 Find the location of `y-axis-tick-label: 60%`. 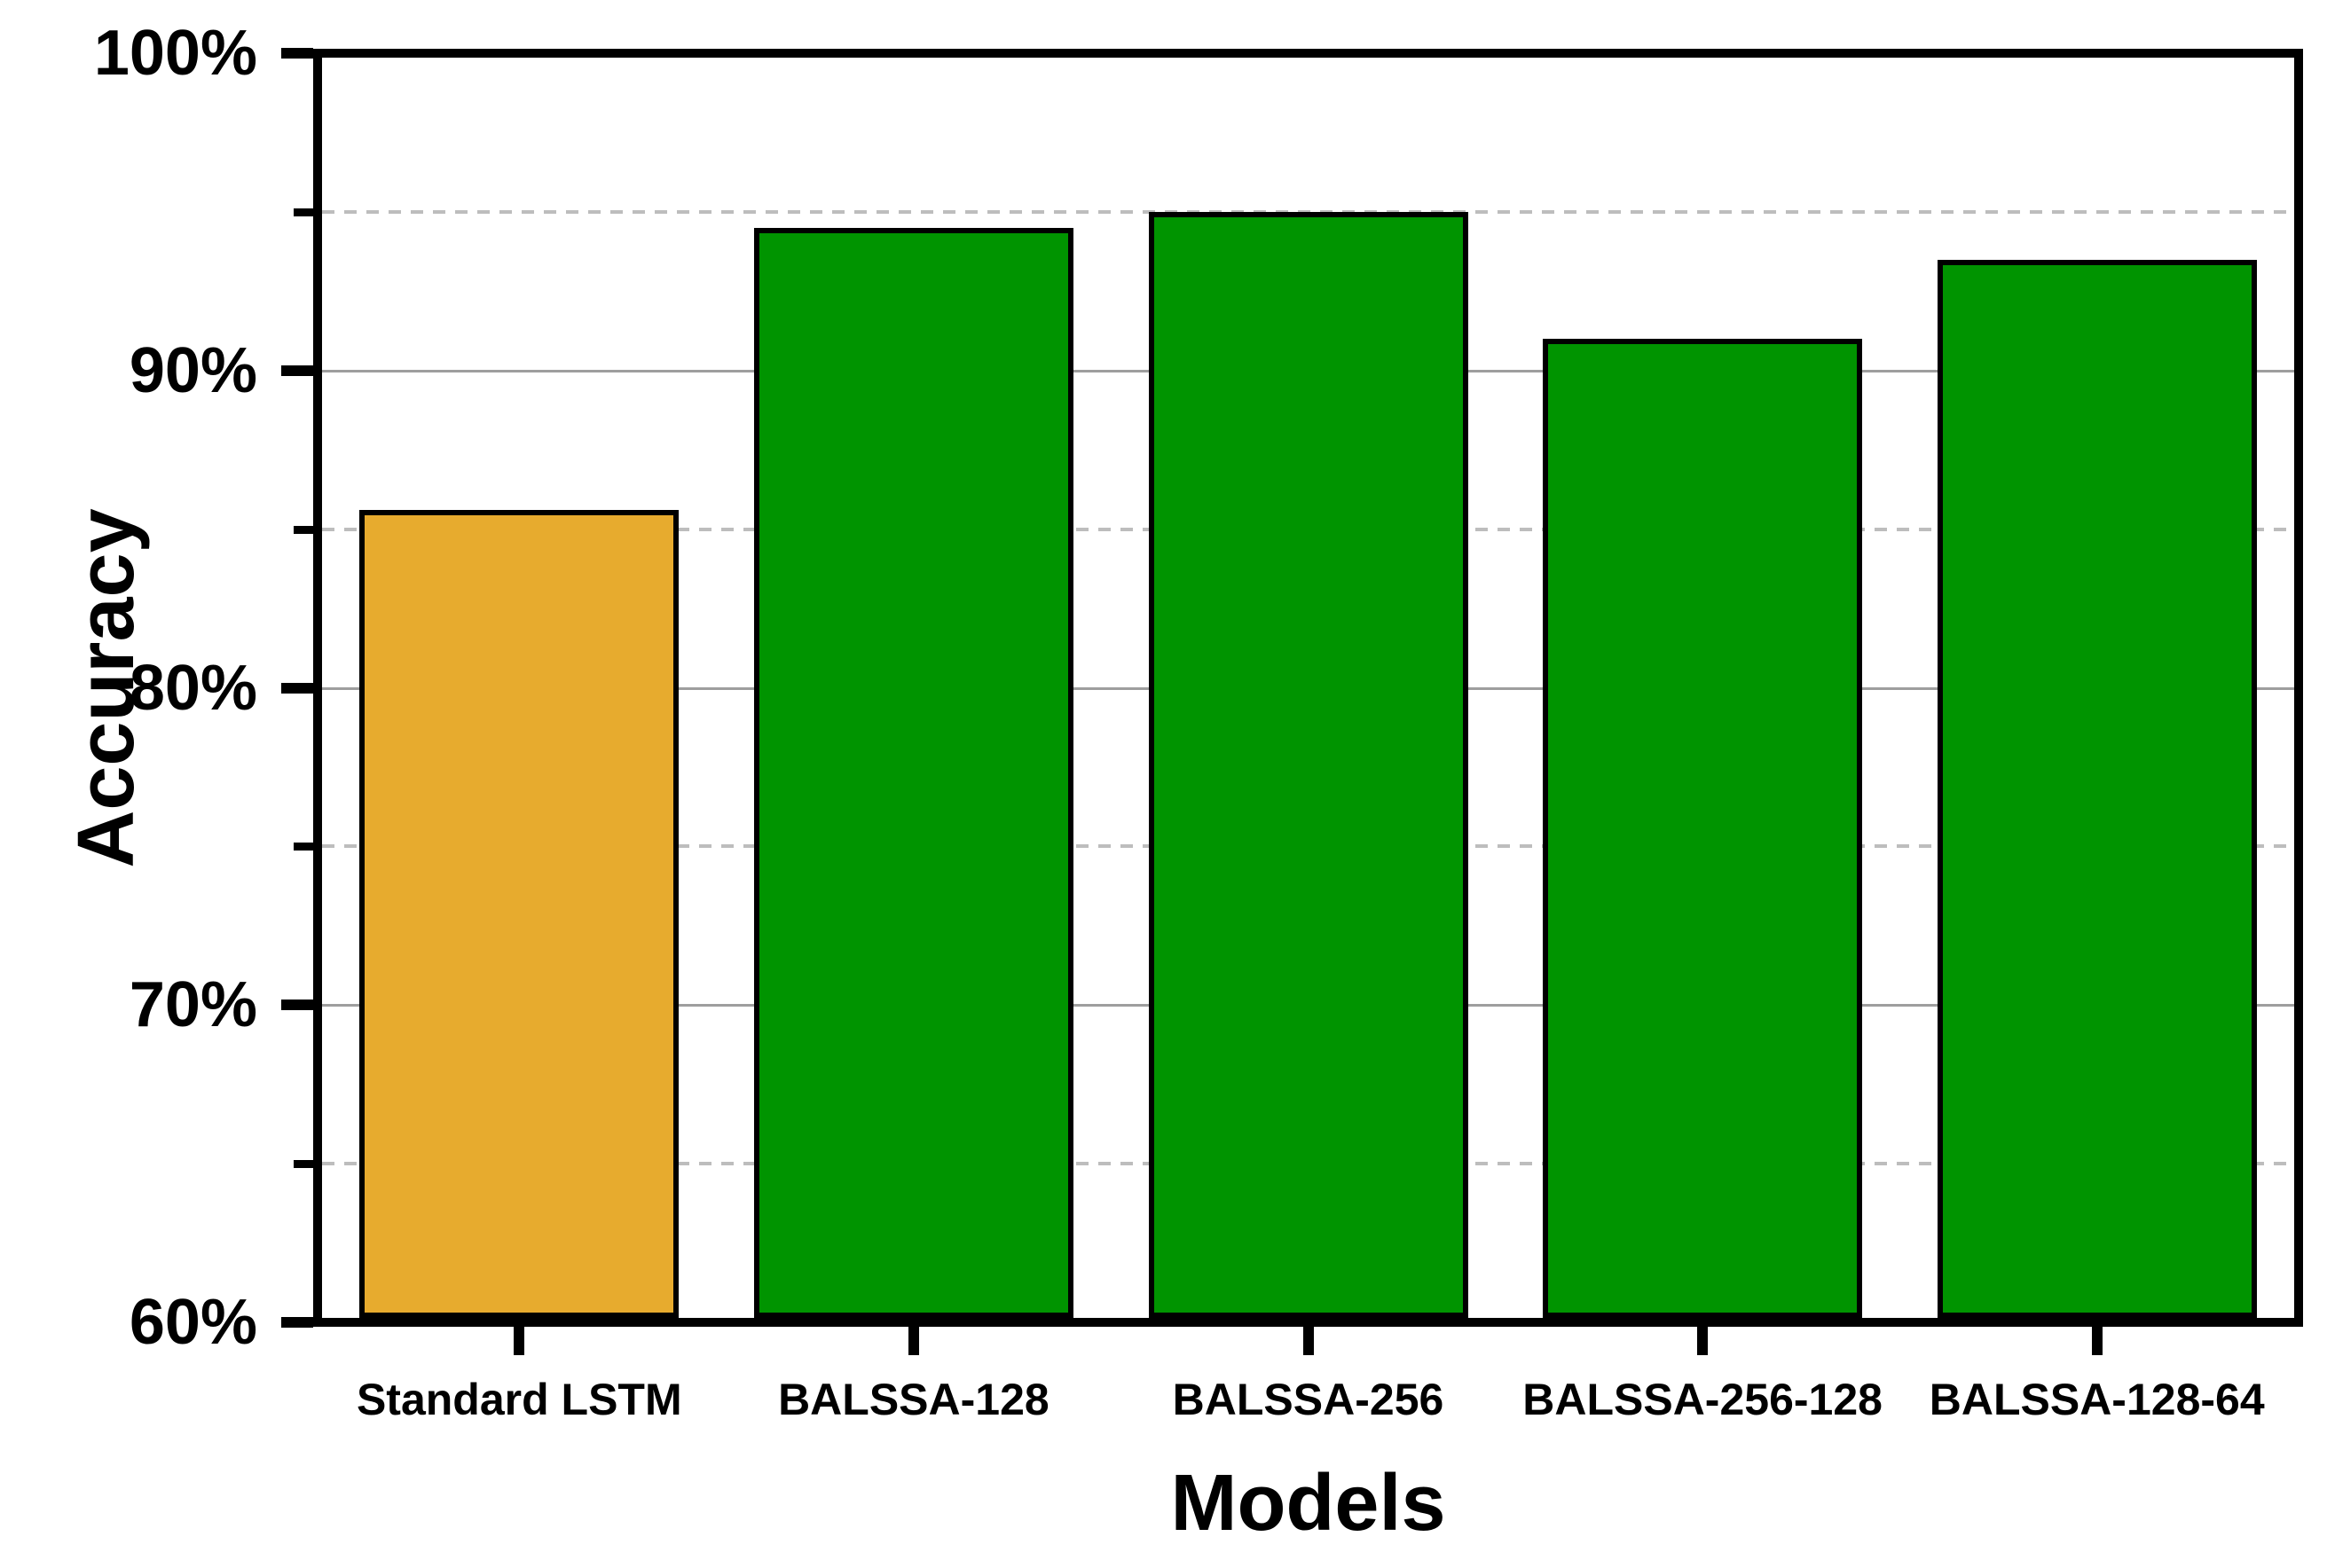

y-axis-tick-label: 60% is located at coordinates (193, 1323).